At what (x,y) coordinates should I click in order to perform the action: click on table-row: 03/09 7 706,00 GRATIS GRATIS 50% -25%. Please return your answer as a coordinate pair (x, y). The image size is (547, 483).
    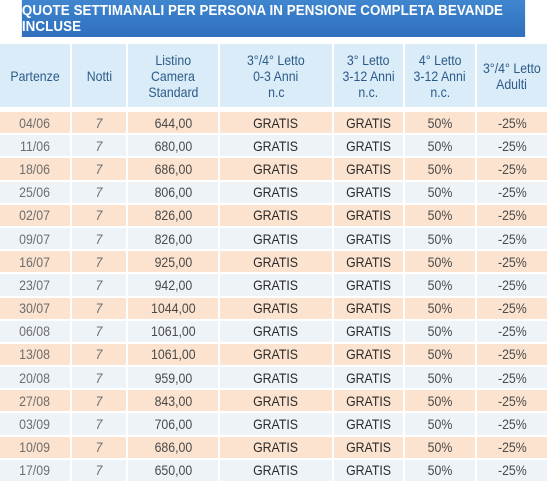
    Looking at the image, I should click on (273, 425).